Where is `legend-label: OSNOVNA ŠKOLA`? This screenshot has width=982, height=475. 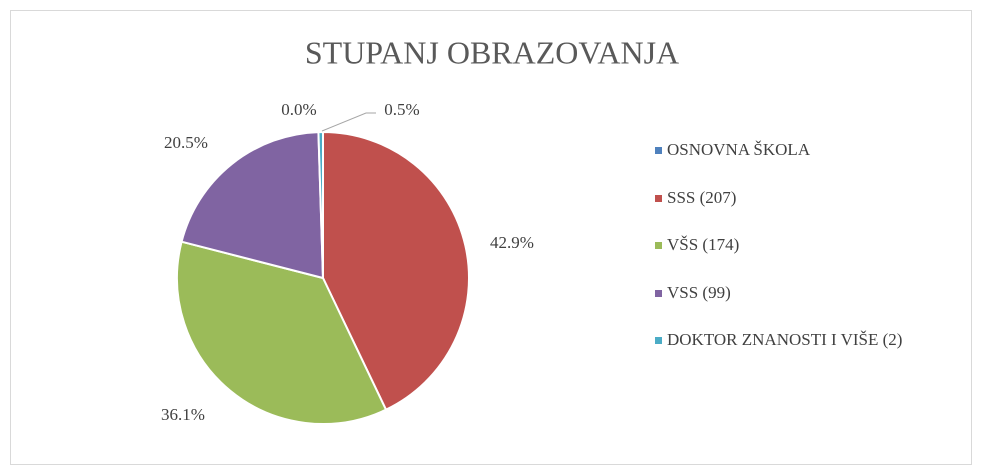
legend-label: OSNOVNA ŠKOLA is located at coordinates (739, 149).